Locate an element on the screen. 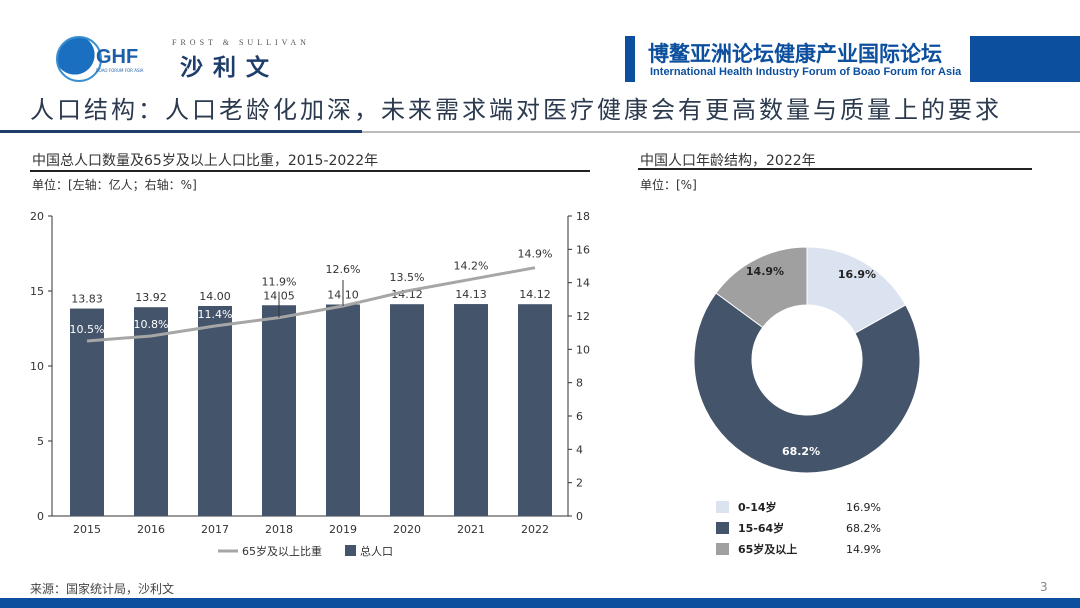 This screenshot has width=1080, height=608. x-tick-label: 2018 is located at coordinates (279, 529).